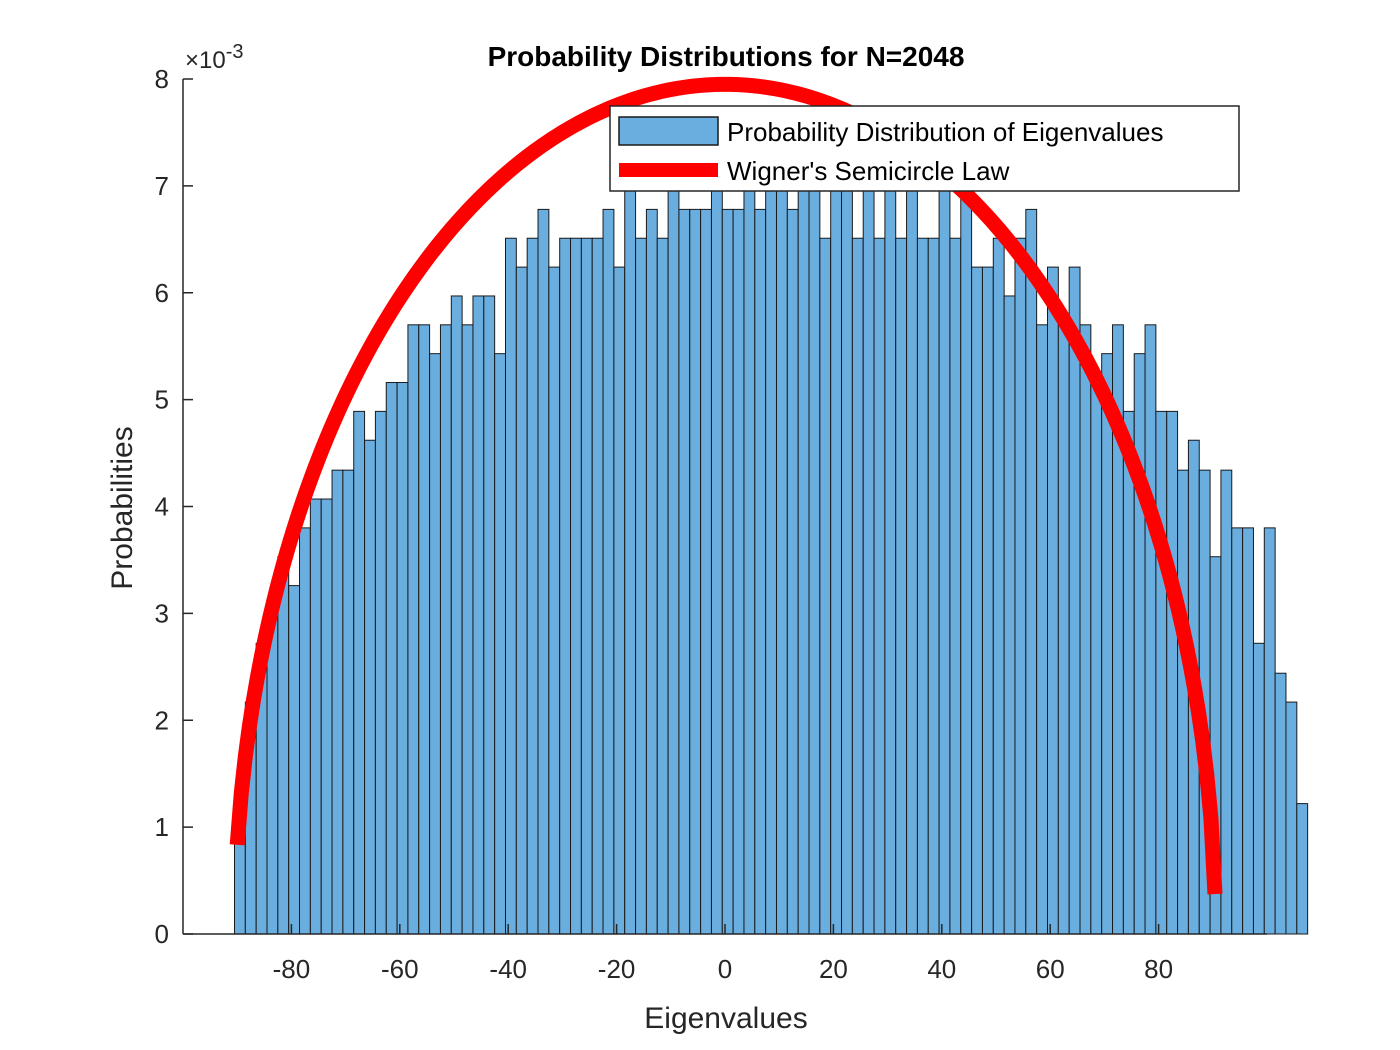 The image size is (1400, 1050). Describe the element at coordinates (235, 52) in the screenshot. I see `y-axis-exponent-power: -3` at that location.